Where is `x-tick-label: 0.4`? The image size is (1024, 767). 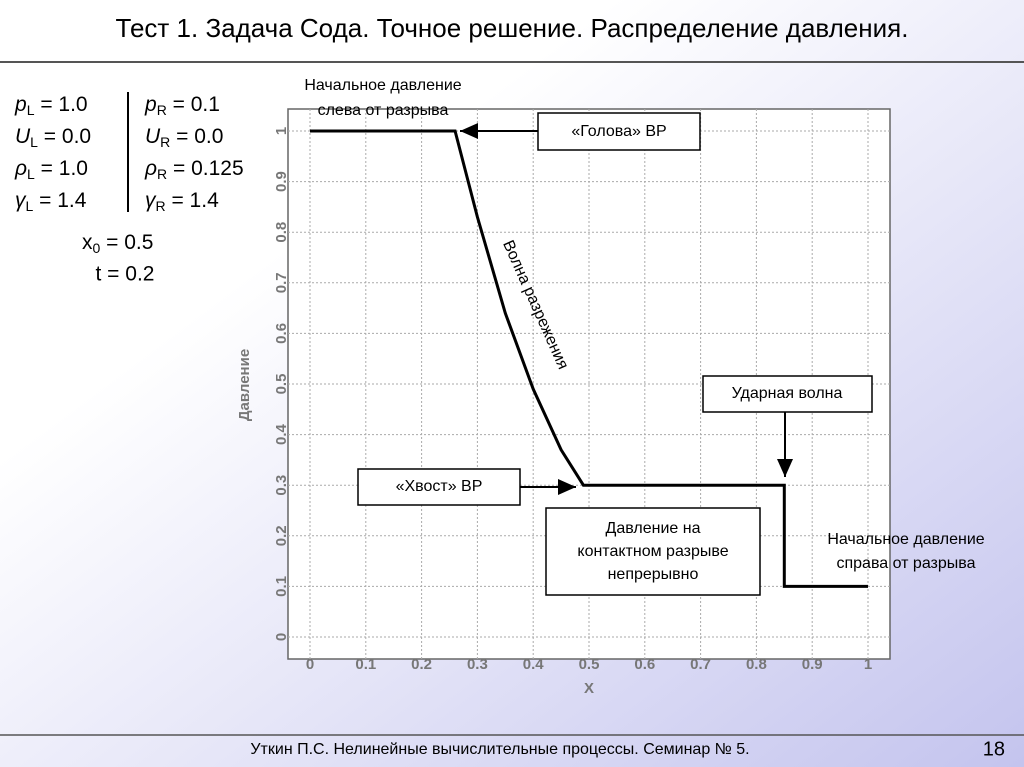
x-tick-label: 0.4 is located at coordinates (534, 664).